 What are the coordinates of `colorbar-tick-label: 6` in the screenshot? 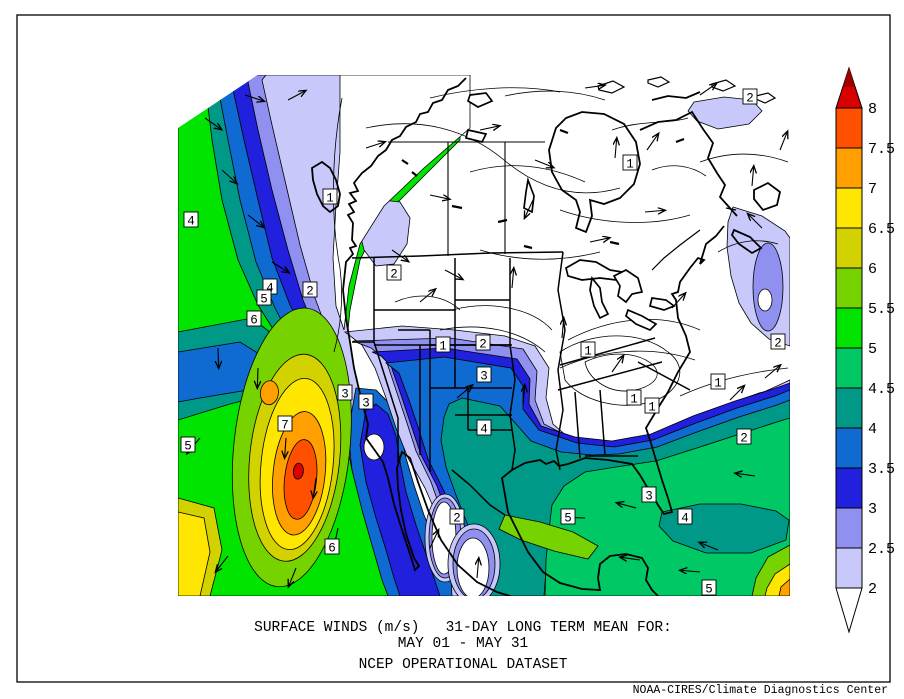 It's located at (872, 269).